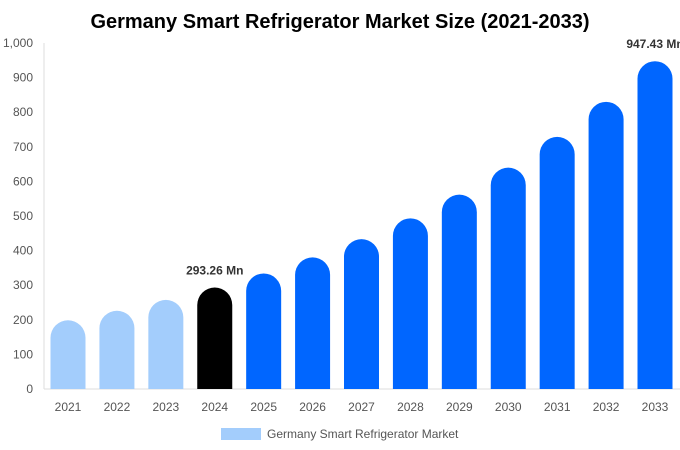  I want to click on x-tick-label: 2033, so click(655, 407).